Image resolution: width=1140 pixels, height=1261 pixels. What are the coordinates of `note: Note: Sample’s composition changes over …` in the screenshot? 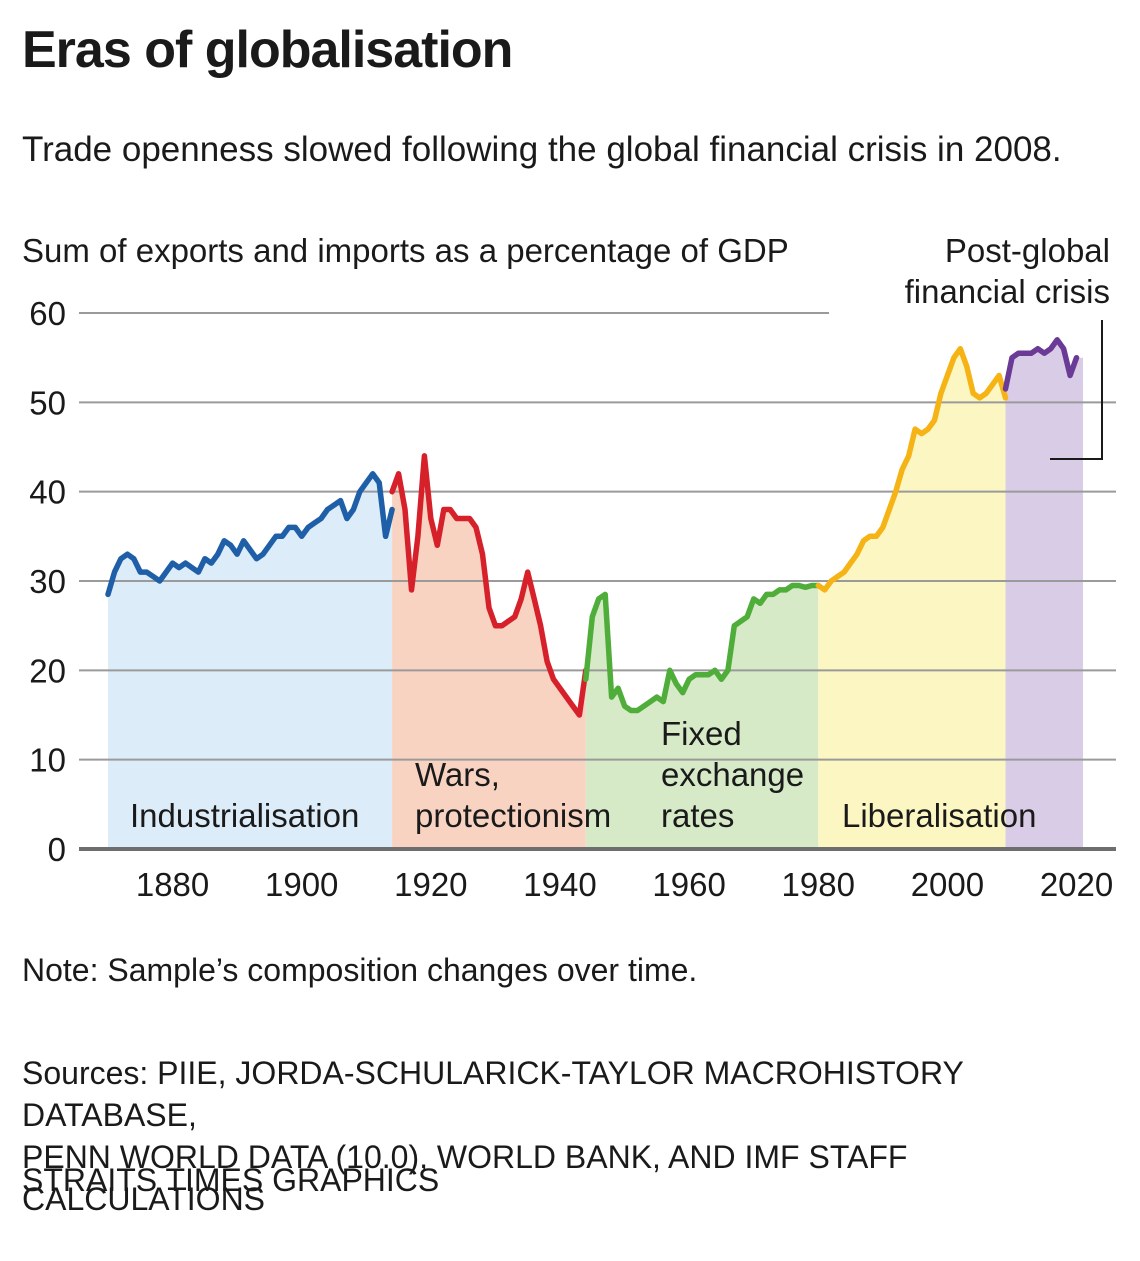 It's located at (360, 970).